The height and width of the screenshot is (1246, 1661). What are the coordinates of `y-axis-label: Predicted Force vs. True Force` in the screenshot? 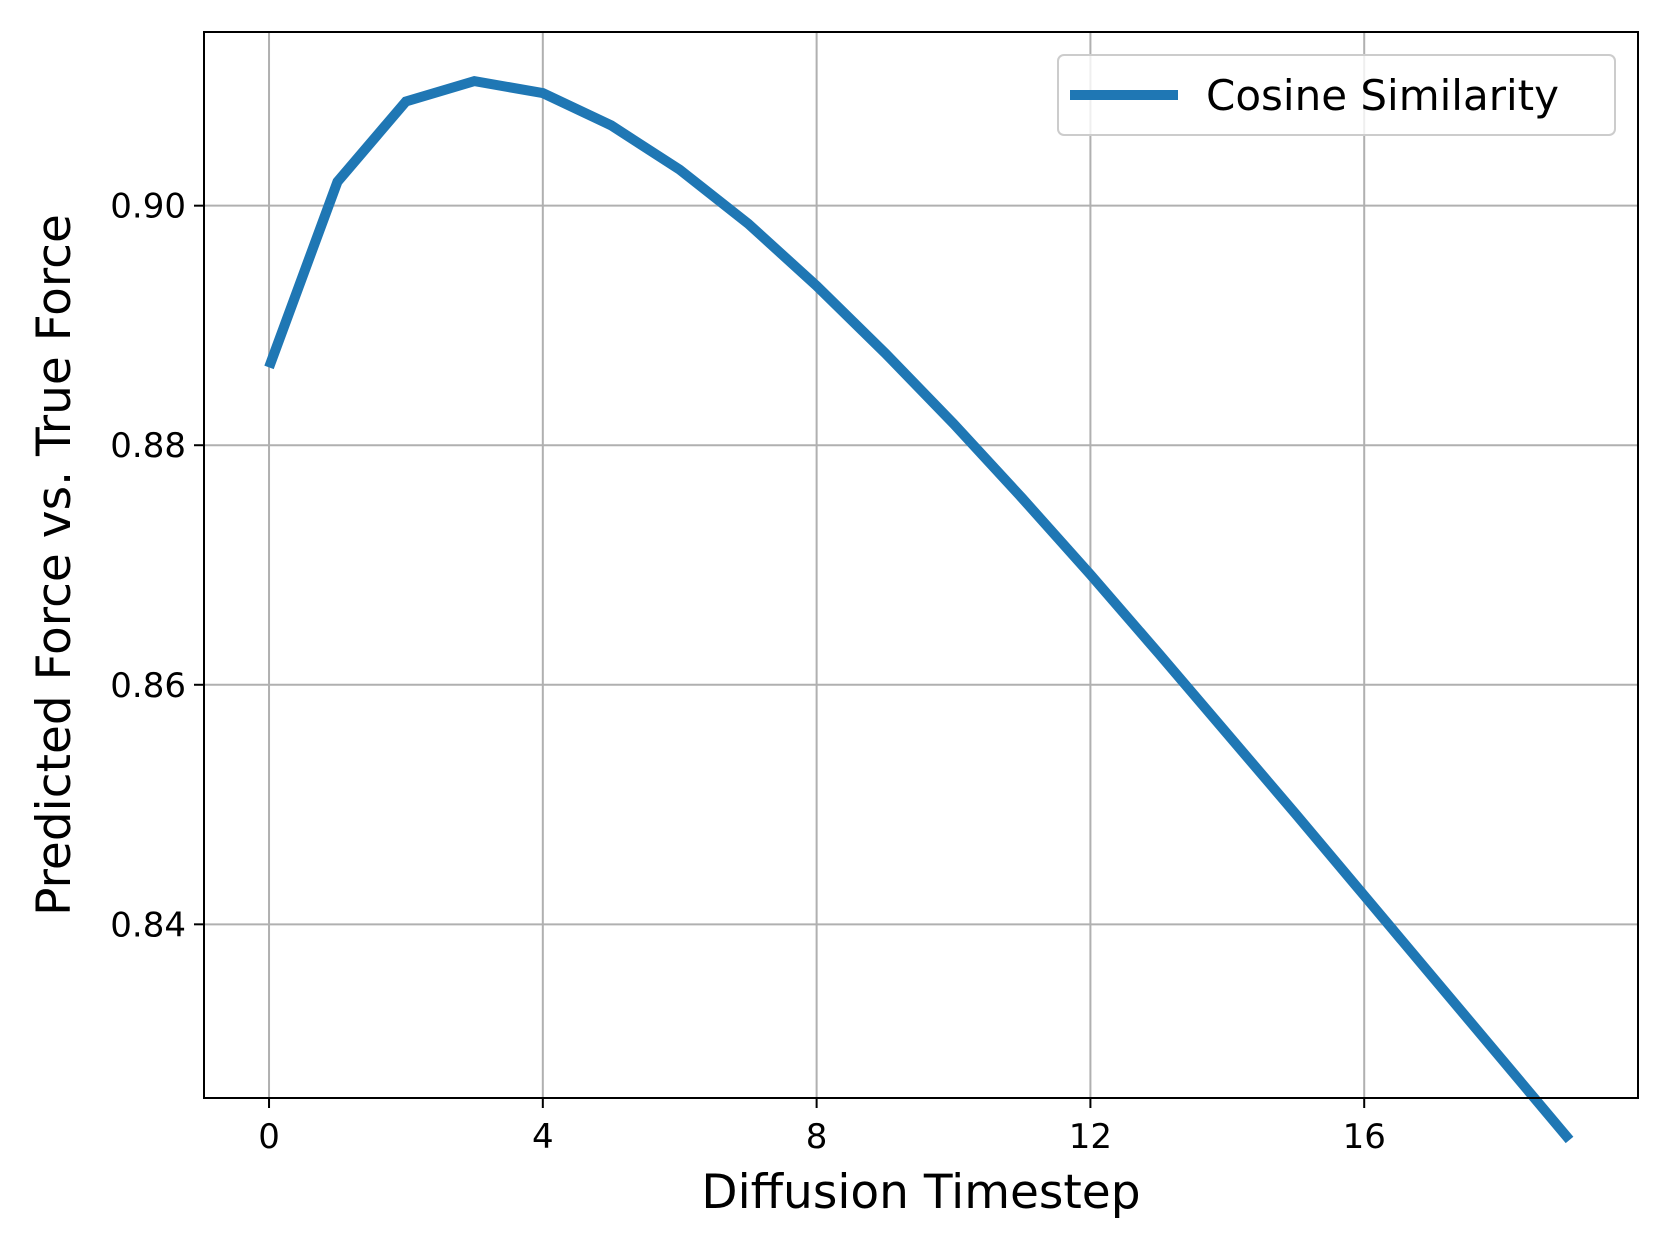 It's located at (54, 565).